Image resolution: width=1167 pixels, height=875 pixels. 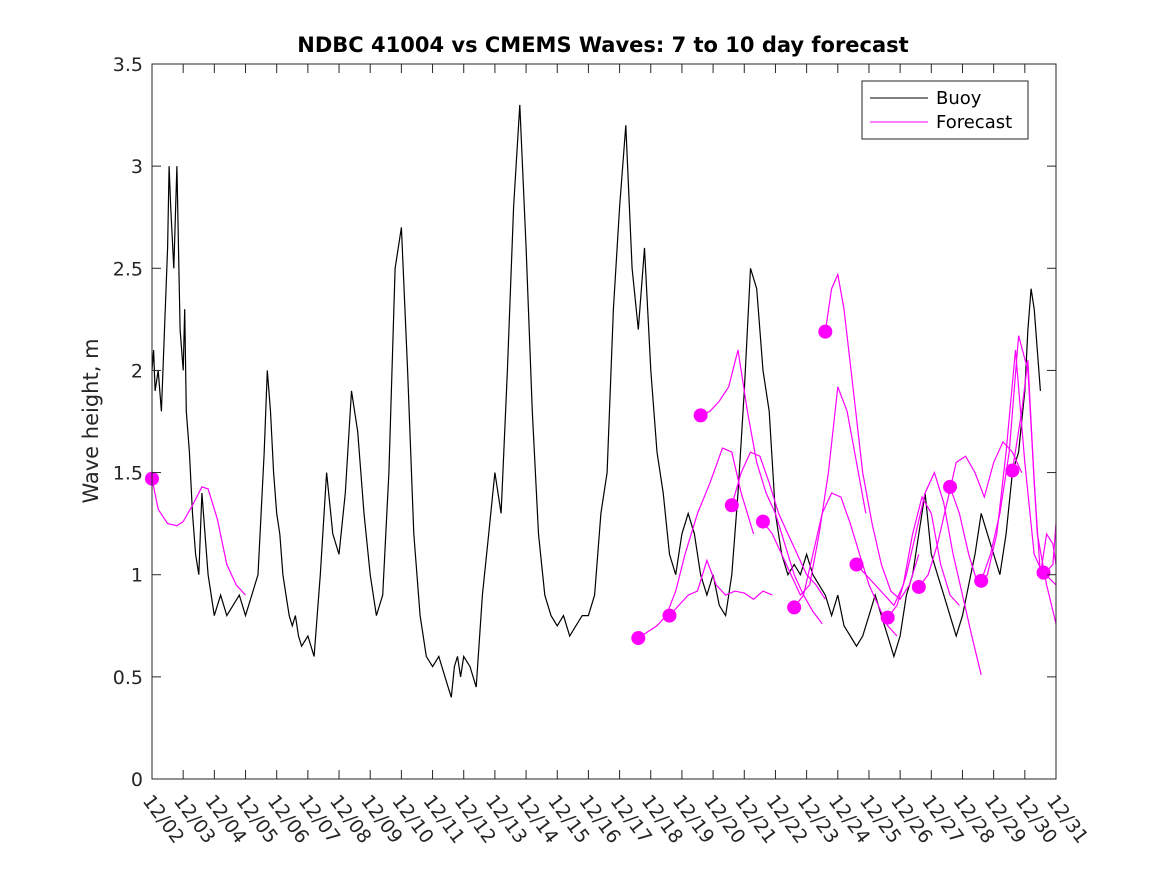 I want to click on legend-forecast-label: Forecast, so click(x=974, y=122).